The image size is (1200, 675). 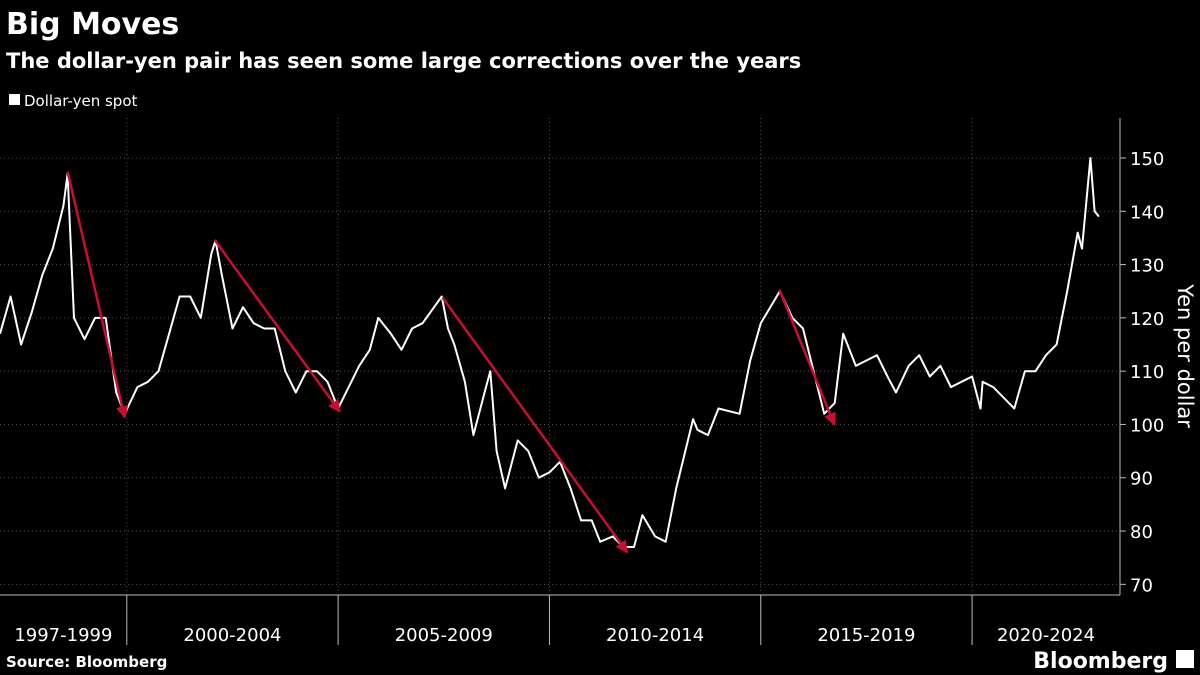 What do you see at coordinates (14, 99) in the screenshot?
I see `legend-swatch` at bounding box center [14, 99].